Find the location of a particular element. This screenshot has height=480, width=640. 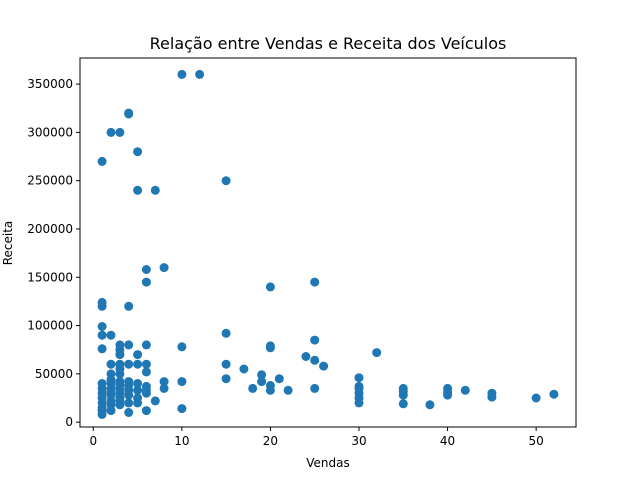

y-tick-label: 350000 is located at coordinates (50, 84).